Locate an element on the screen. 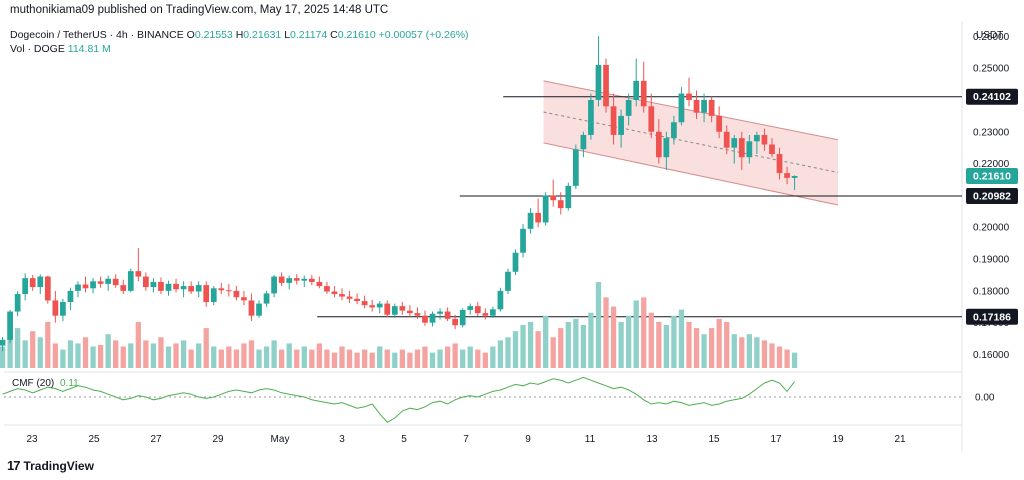  x-tick-label: 7 is located at coordinates (466, 439).